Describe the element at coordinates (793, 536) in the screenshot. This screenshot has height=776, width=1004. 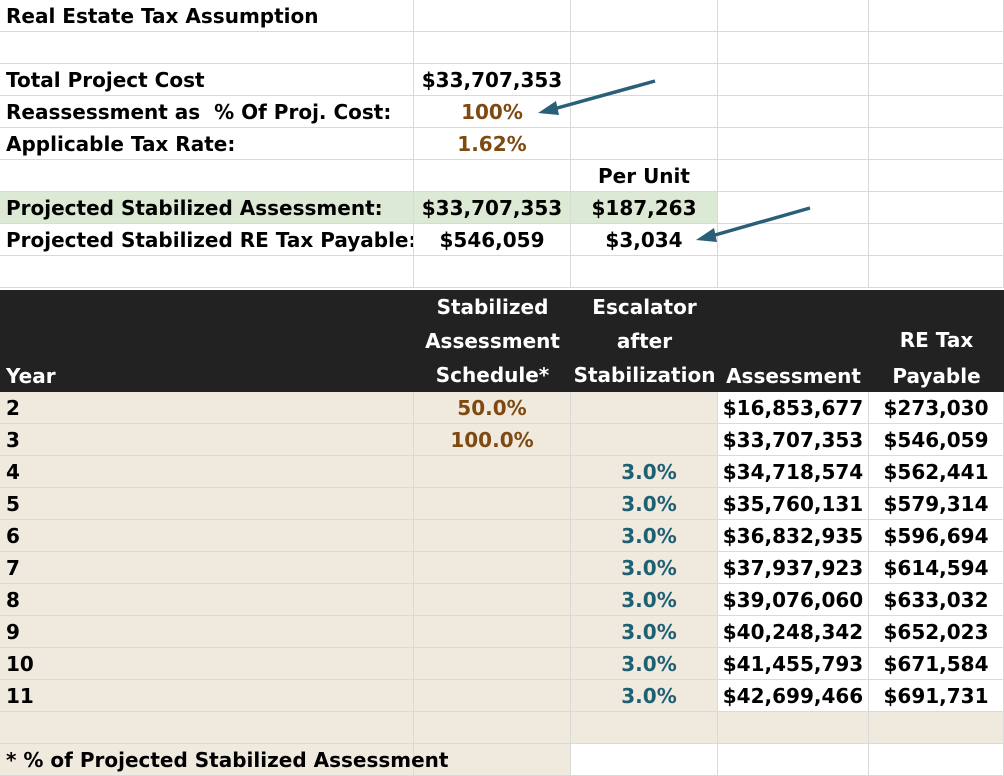
I see `cell-assessment: $36,832,935` at that location.